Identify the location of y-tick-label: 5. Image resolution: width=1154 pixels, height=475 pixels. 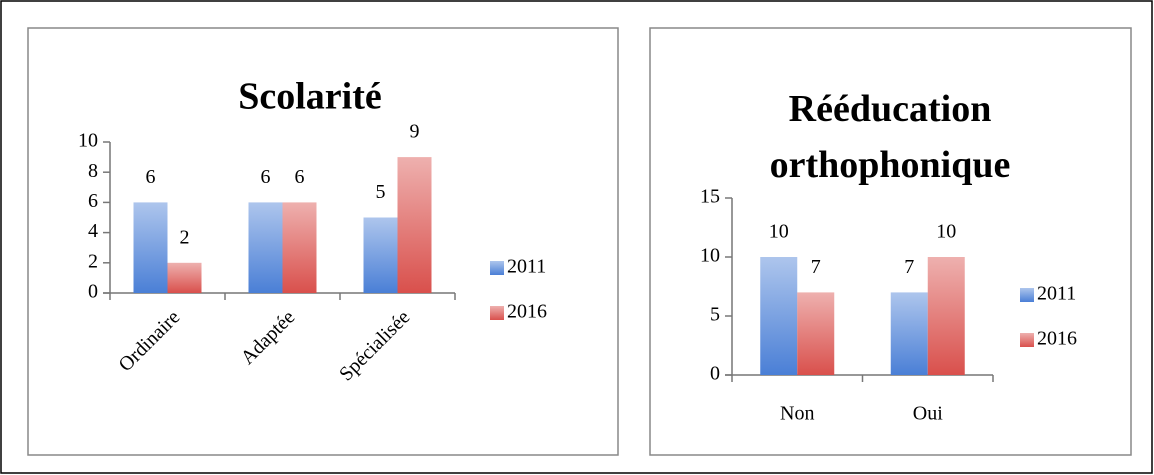
(715, 315).